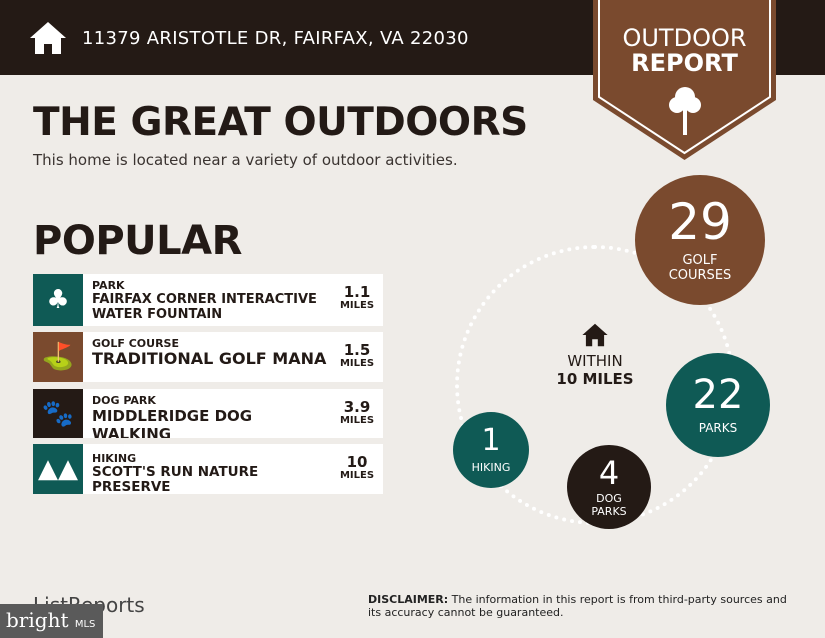 The image size is (825, 638). What do you see at coordinates (58, 469) in the screenshot?
I see `trees-icon: ▲▲` at bounding box center [58, 469].